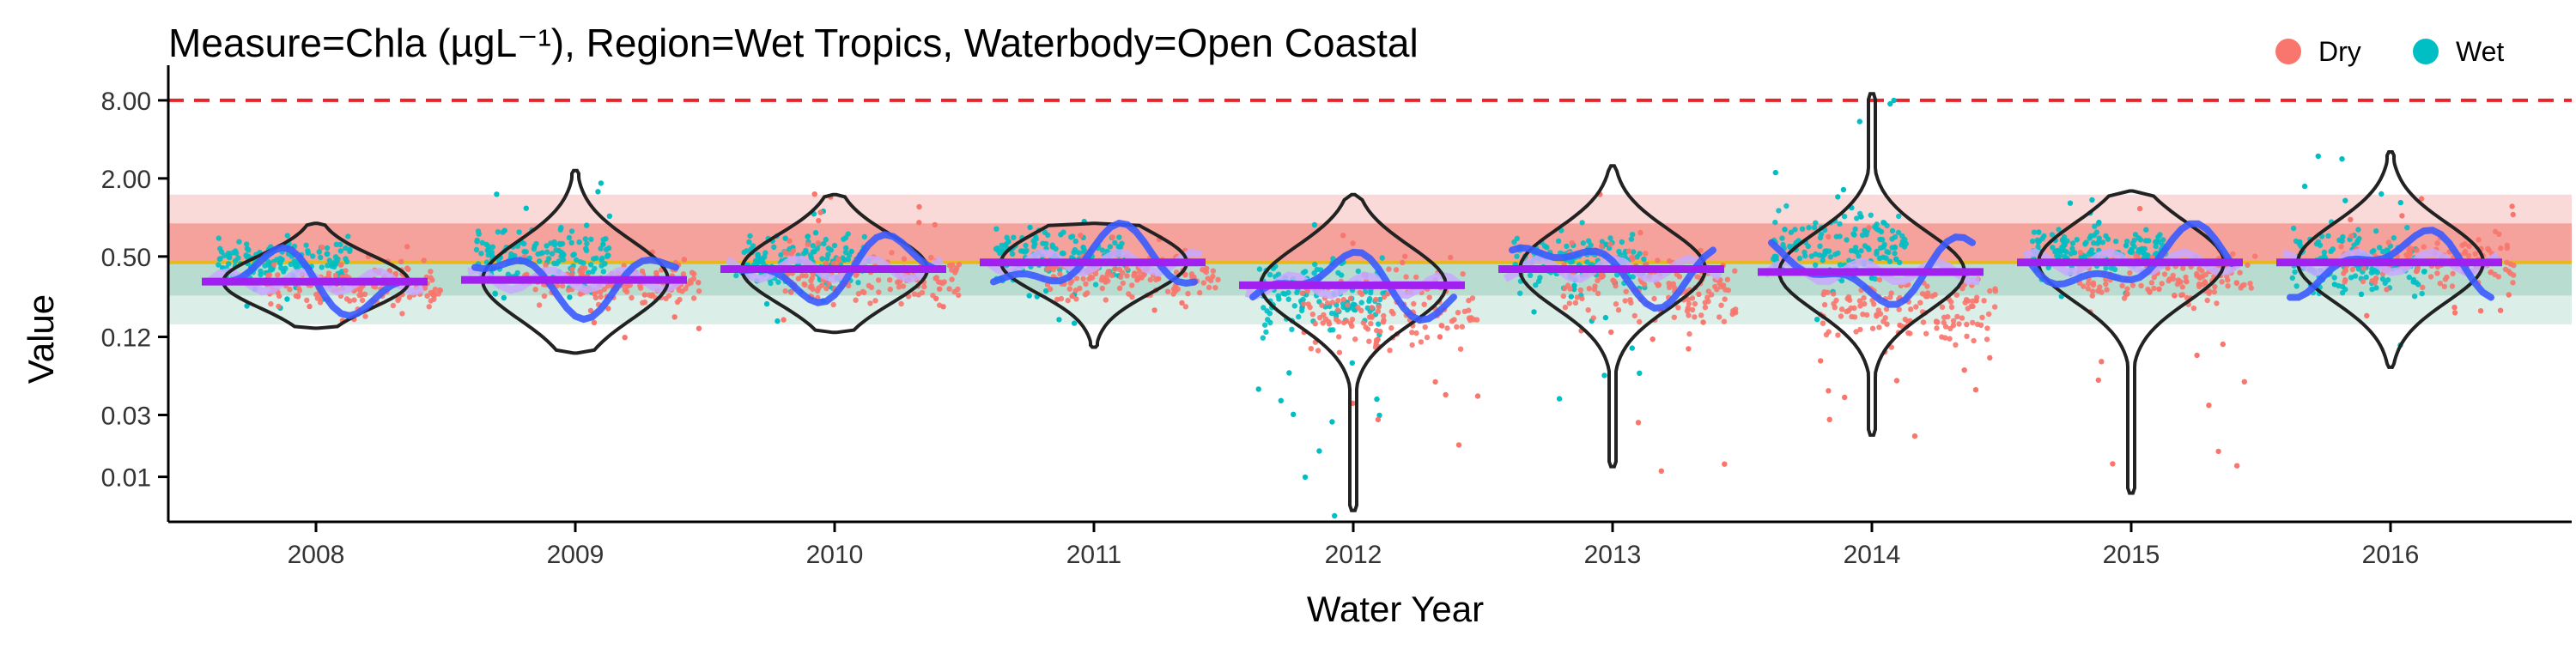 Image resolution: width=2576 pixels, height=648 pixels. What do you see at coordinates (1079, 253) in the screenshot?
I see `point-wet-2011` at bounding box center [1079, 253].